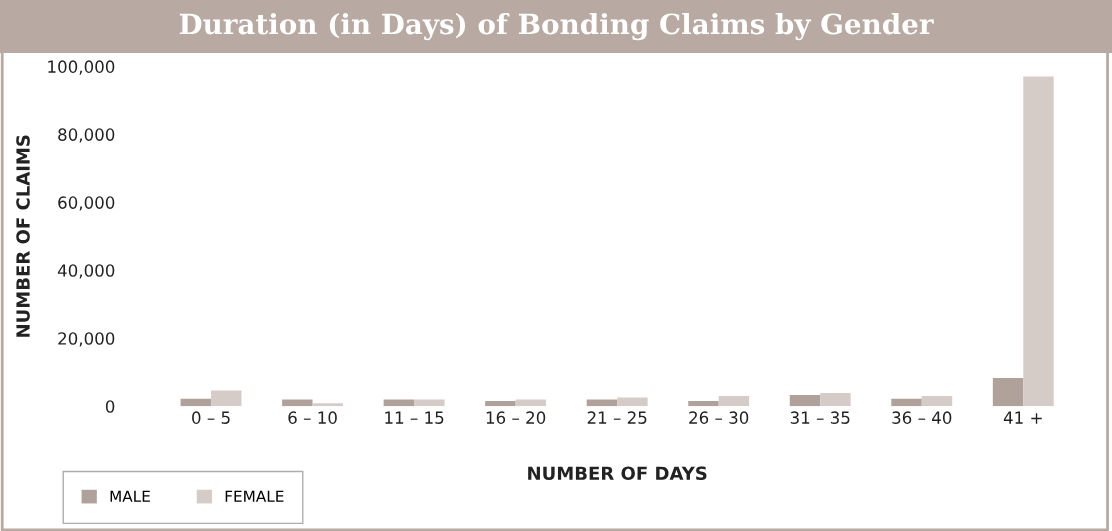  What do you see at coordinates (617, 473) in the screenshot?
I see `x-axis-title: NUMBER OF DAYS` at bounding box center [617, 473].